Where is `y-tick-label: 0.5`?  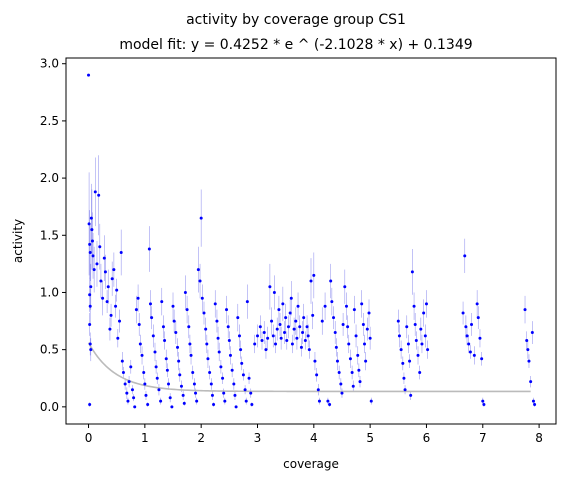
y-tick-label: 0.5 is located at coordinates (49, 350).